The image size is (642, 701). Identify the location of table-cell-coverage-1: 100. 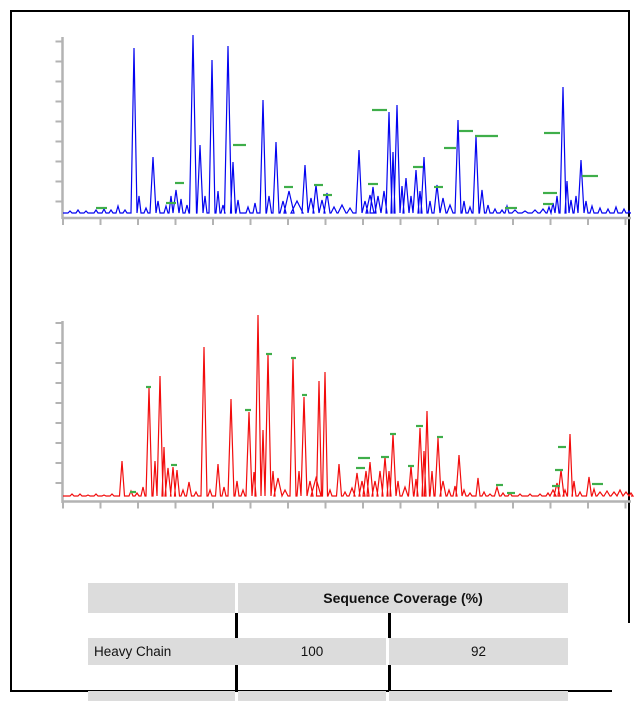
(312, 651).